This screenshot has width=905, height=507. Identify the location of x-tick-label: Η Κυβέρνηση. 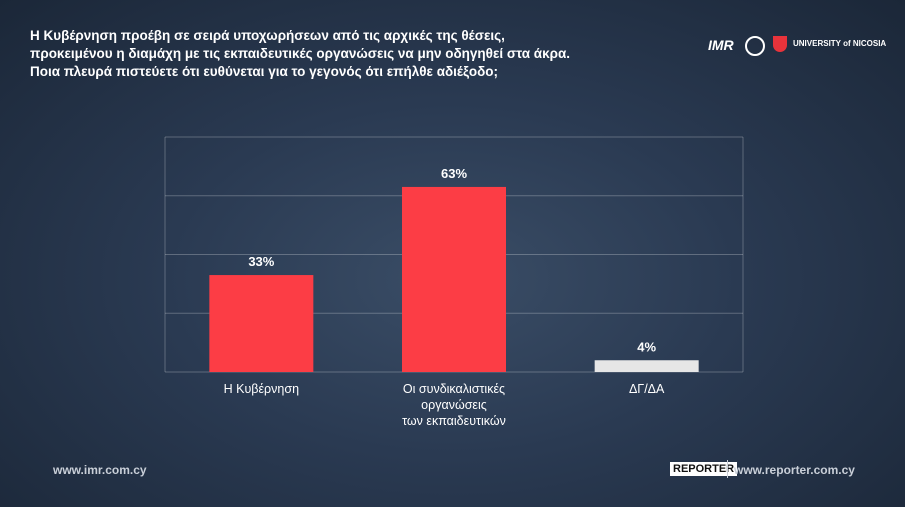
(261, 389).